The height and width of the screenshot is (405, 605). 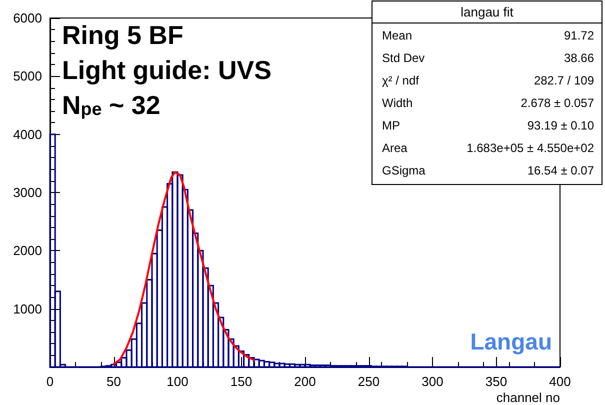 What do you see at coordinates (111, 105) in the screenshot?
I see `annotation: Npe ~ 32` at bounding box center [111, 105].